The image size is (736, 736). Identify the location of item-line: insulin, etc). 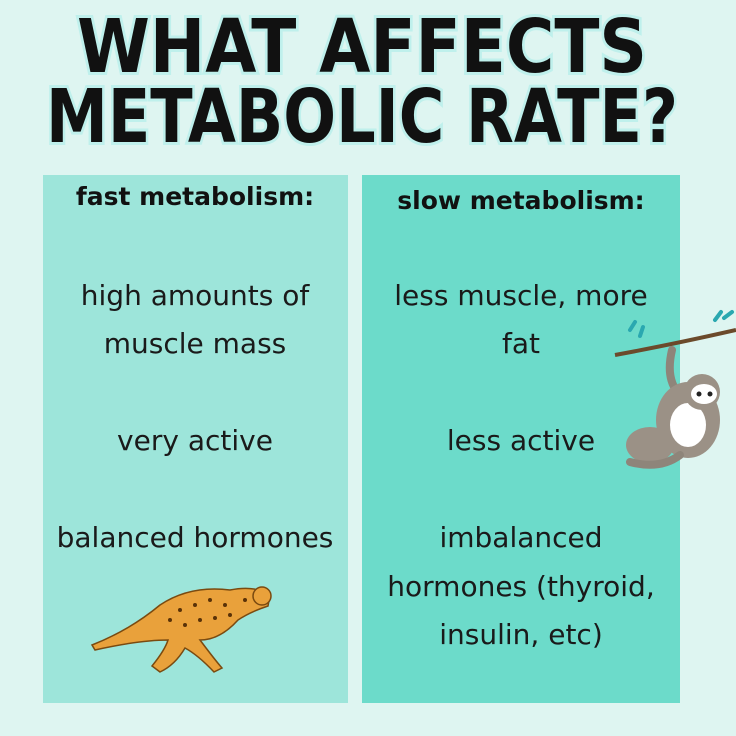
(521, 634).